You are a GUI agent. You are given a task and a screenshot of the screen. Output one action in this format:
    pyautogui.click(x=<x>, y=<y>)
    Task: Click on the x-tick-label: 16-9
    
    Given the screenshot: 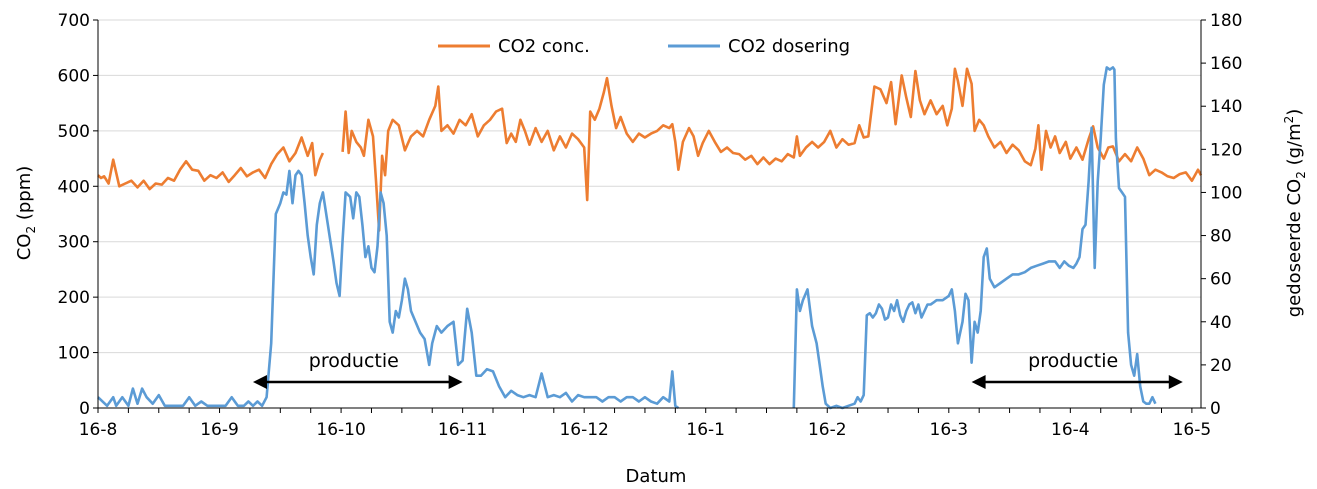 What is the action you would take?
    pyautogui.click(x=219, y=430)
    